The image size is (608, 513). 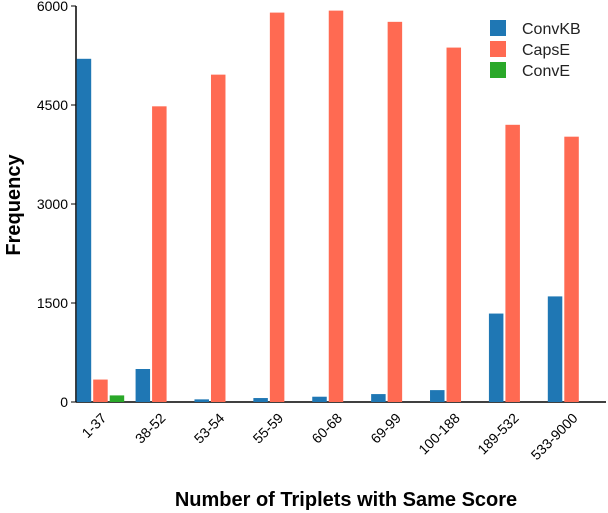 What do you see at coordinates (498, 49) in the screenshot?
I see `legend-swatch-capse` at bounding box center [498, 49].